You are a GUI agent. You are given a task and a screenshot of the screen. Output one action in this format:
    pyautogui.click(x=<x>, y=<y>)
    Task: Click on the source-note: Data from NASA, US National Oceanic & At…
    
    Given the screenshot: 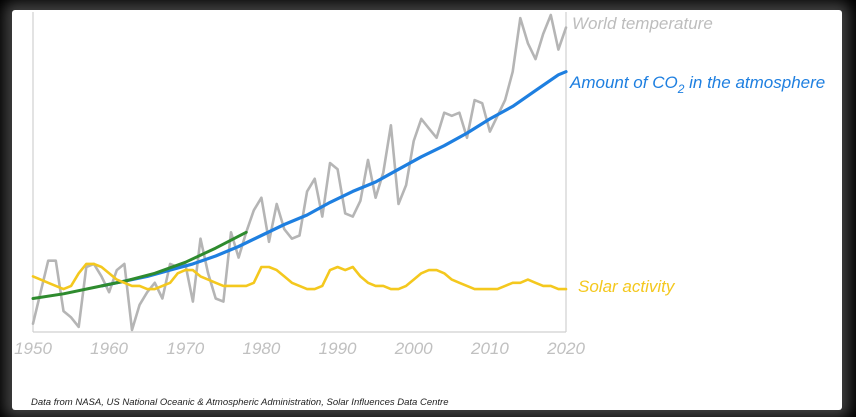 What is the action you would take?
    pyautogui.click(x=239, y=402)
    